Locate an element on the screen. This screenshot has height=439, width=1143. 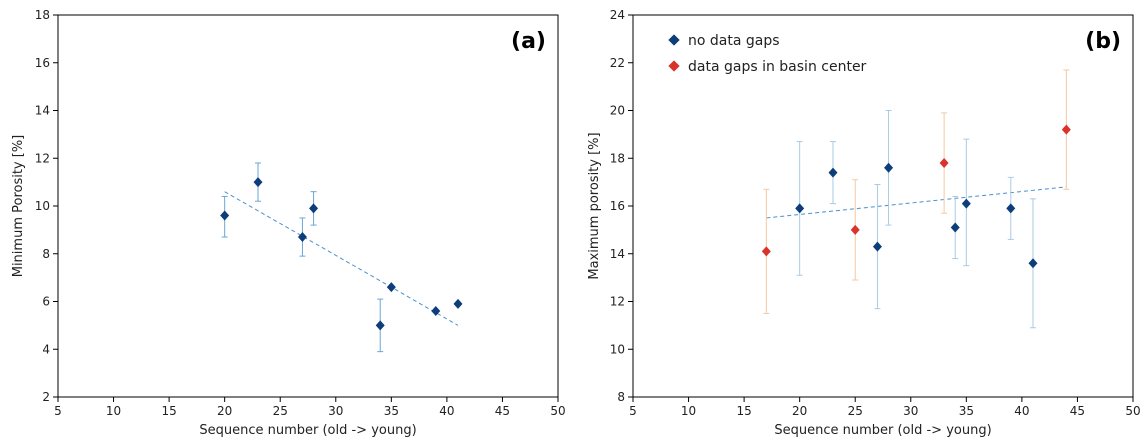
panel-label-b: (b) is located at coordinates (1103, 41).